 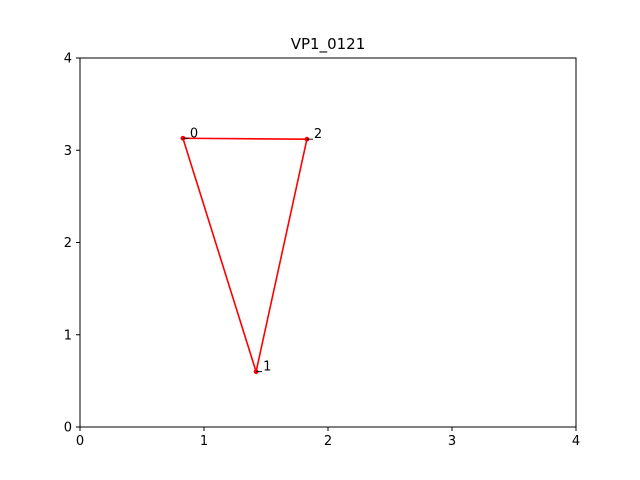 I want to click on x-tick-label: 0, so click(x=80, y=441).